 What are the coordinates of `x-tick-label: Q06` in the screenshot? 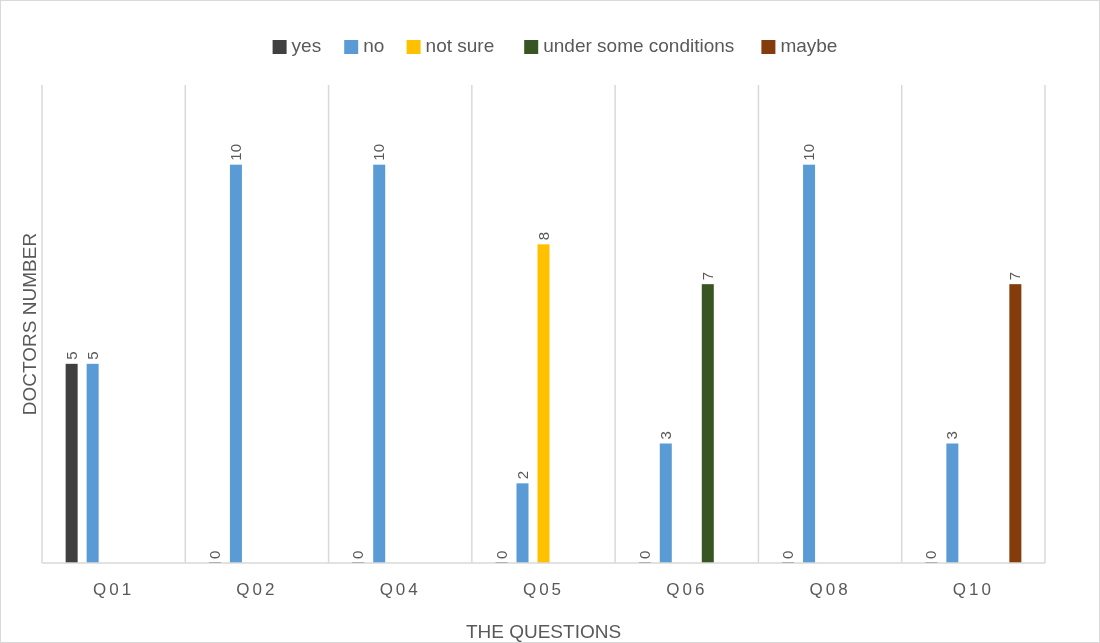 It's located at (687, 589).